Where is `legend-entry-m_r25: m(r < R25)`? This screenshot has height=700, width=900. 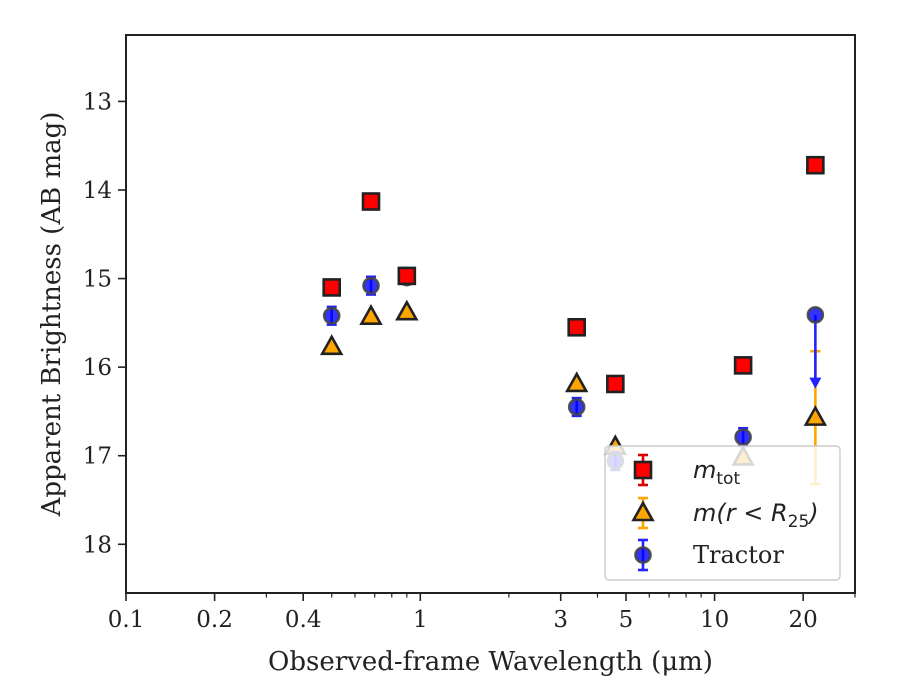
legend-entry-m_r25: m(r < R25) is located at coordinates (725, 514).